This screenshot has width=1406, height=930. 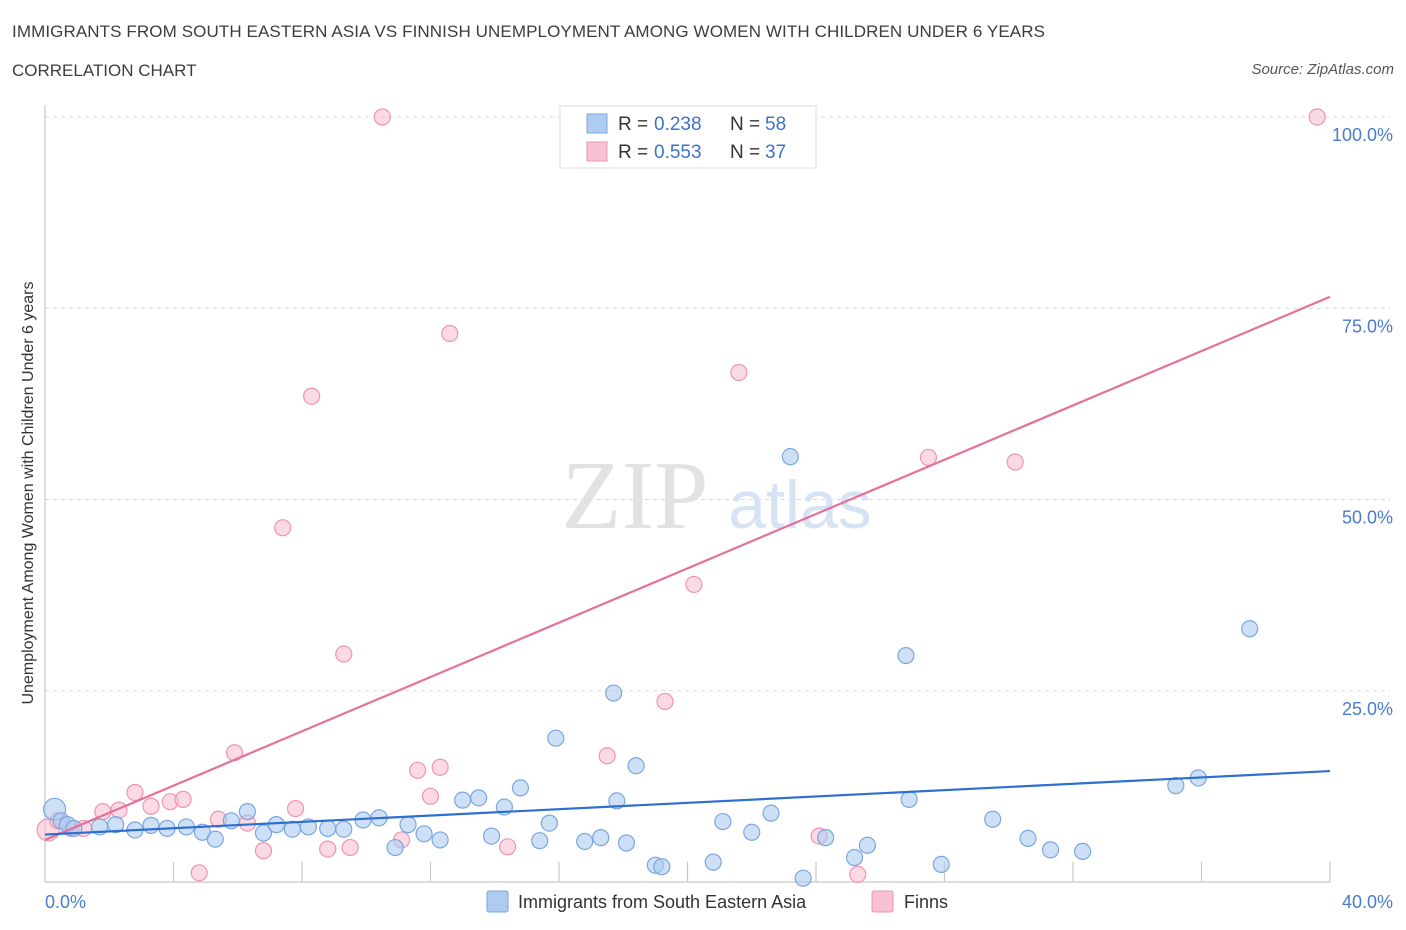 I want to click on legend-r-value-2: 0.553, so click(x=678, y=152).